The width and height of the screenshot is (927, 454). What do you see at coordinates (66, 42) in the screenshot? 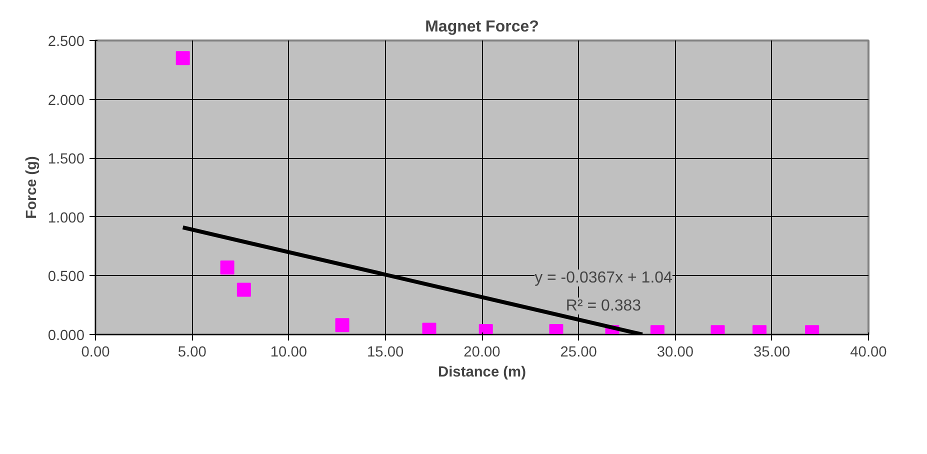
I see `y-tick-label: 2.500` at bounding box center [66, 42].